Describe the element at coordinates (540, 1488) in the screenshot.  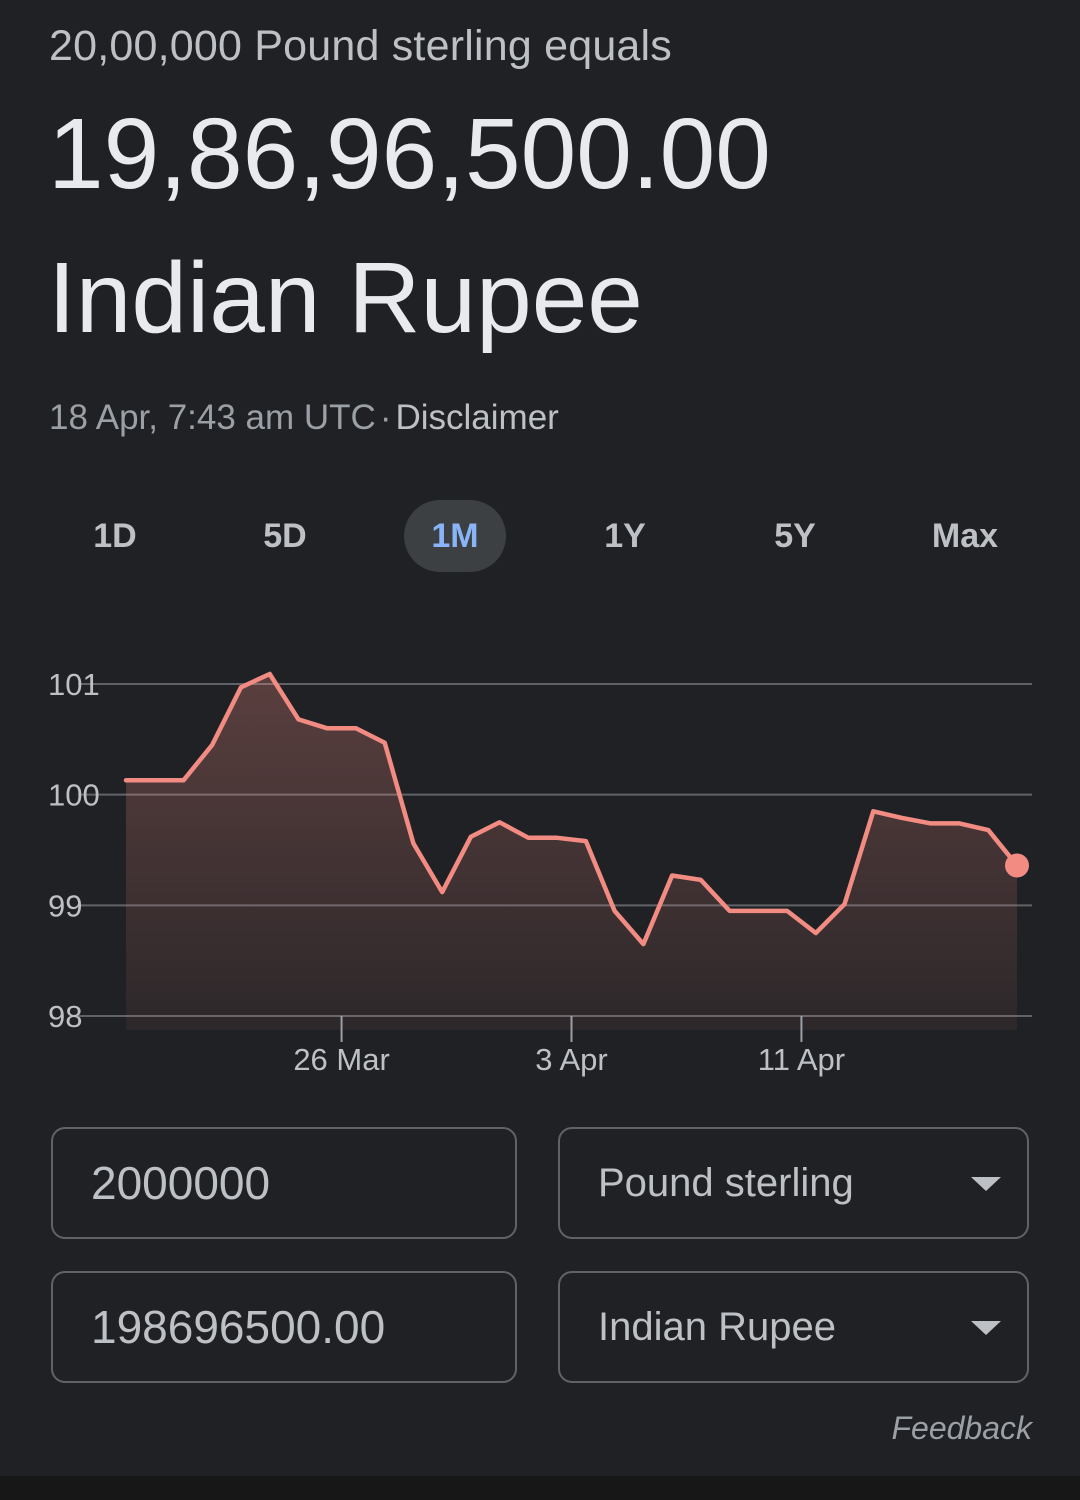
I see `bottom-edge` at that location.